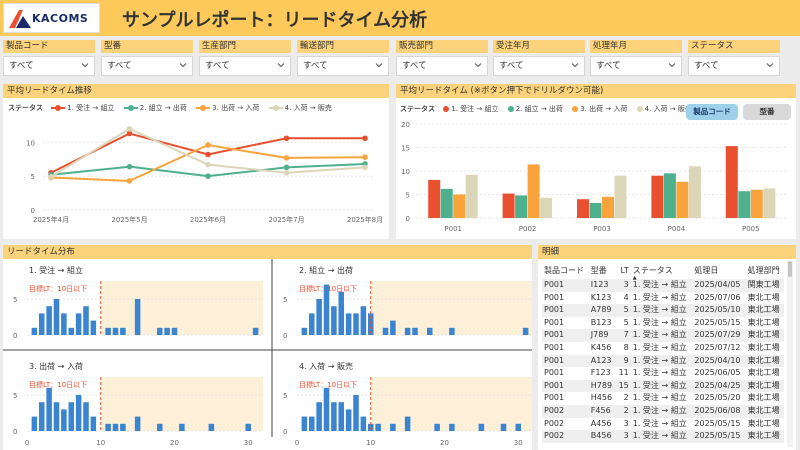 This screenshot has width=800, height=450. Describe the element at coordinates (21, 66) in the screenshot. I see `filter-value: すべて` at that location.